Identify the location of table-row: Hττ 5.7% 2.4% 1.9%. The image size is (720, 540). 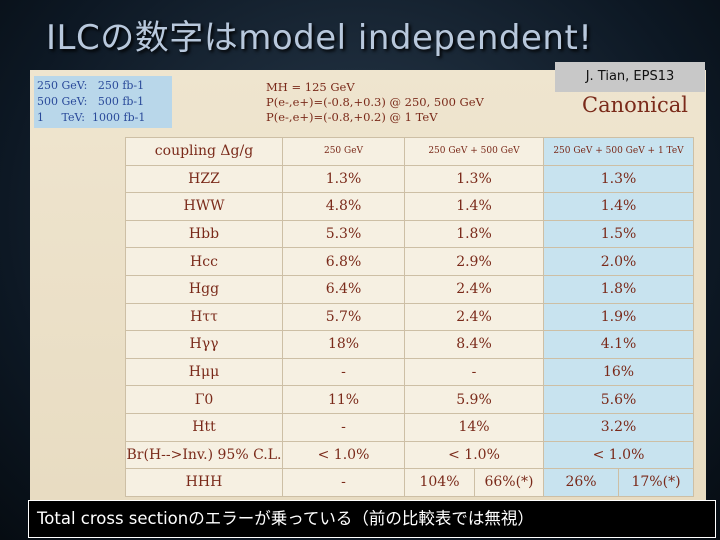
(410, 317).